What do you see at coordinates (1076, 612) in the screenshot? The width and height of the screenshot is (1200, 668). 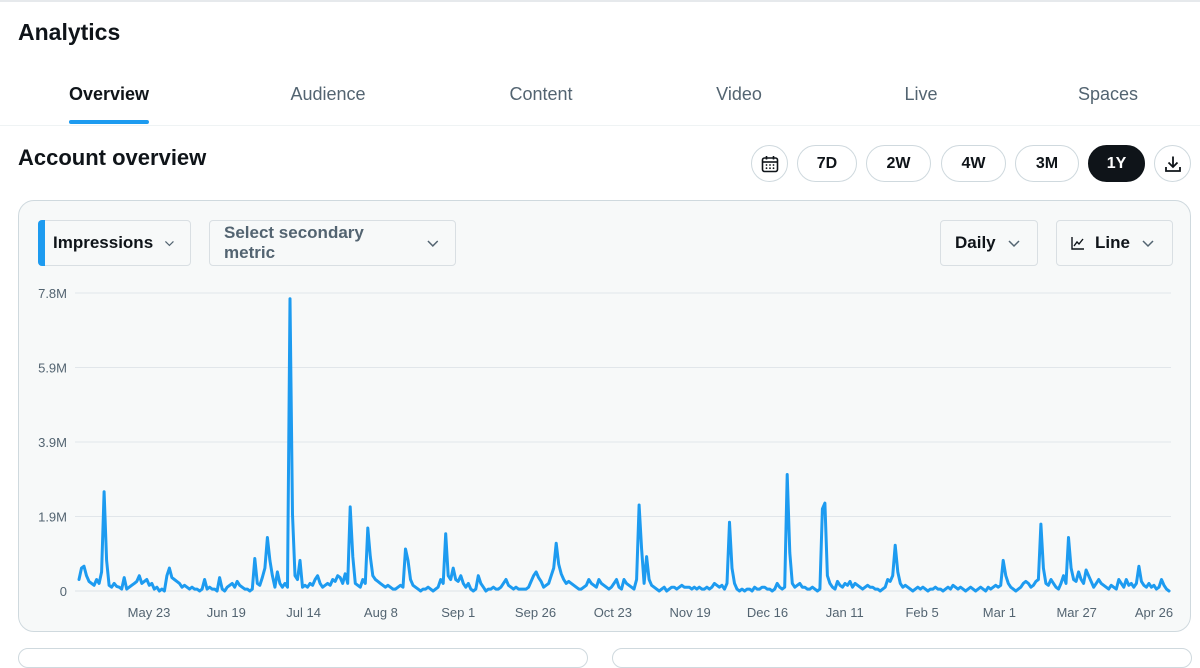 I see `x-tick-label: Mar 27` at bounding box center [1076, 612].